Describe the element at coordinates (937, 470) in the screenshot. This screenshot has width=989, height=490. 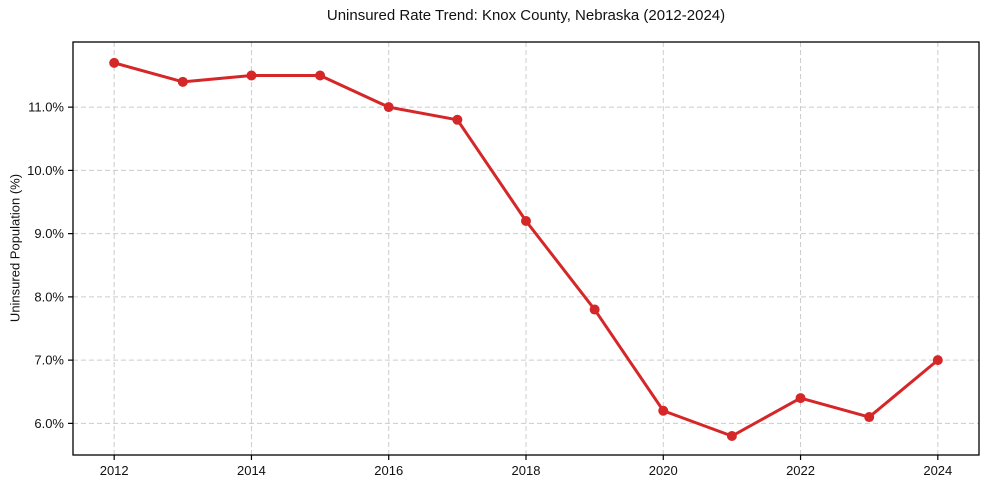
I see `x-tick-label: 2024` at that location.